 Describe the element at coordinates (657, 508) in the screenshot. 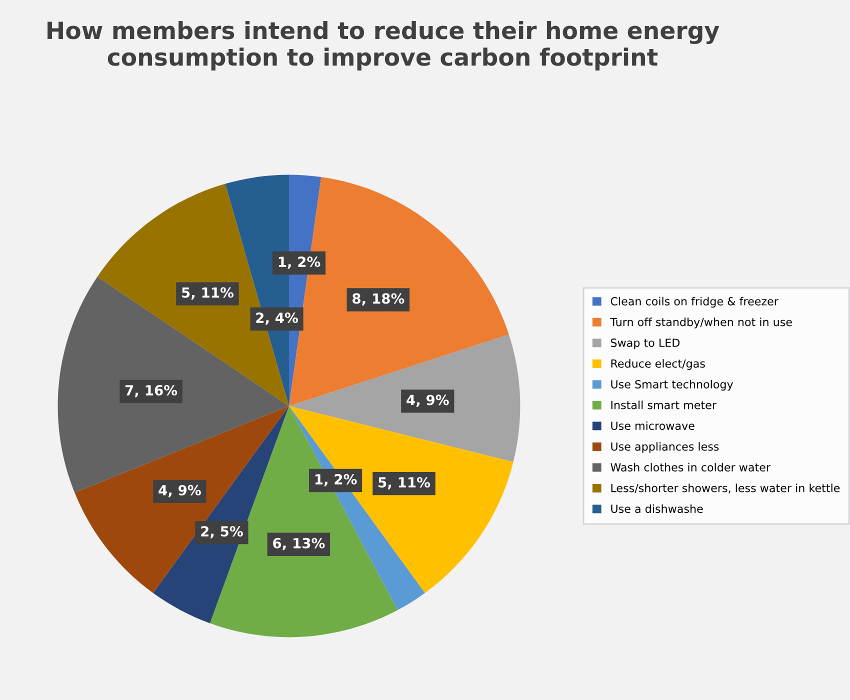

I see `legend-label: Use a dishwashe` at that location.